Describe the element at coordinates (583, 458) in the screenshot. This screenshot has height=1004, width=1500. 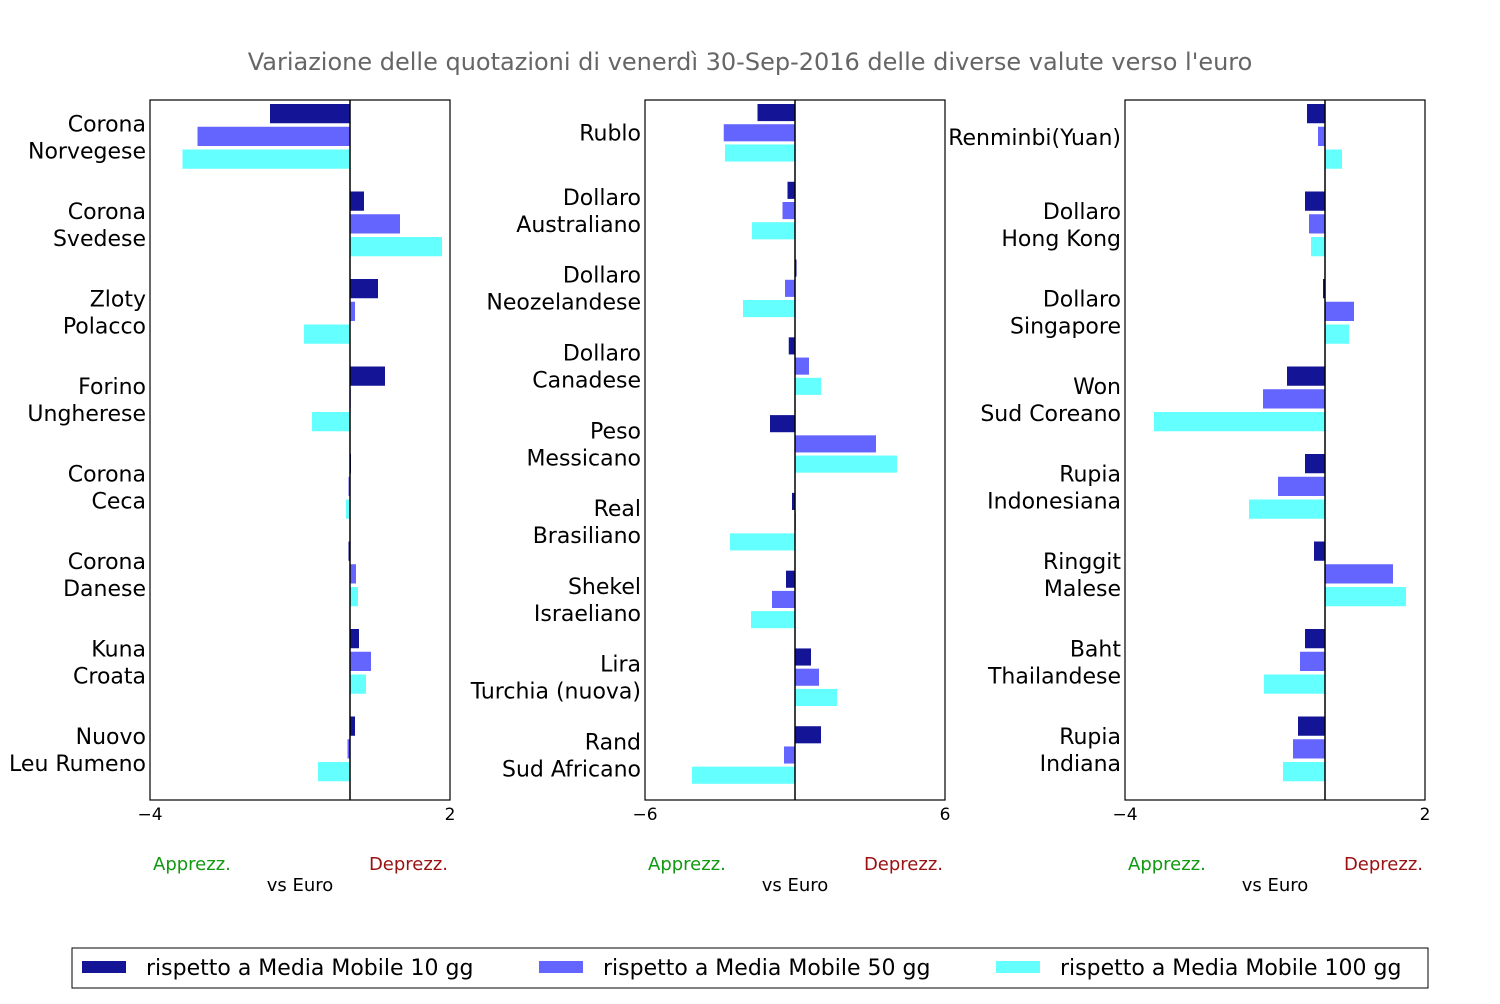
I see `category-label: Messicano` at that location.